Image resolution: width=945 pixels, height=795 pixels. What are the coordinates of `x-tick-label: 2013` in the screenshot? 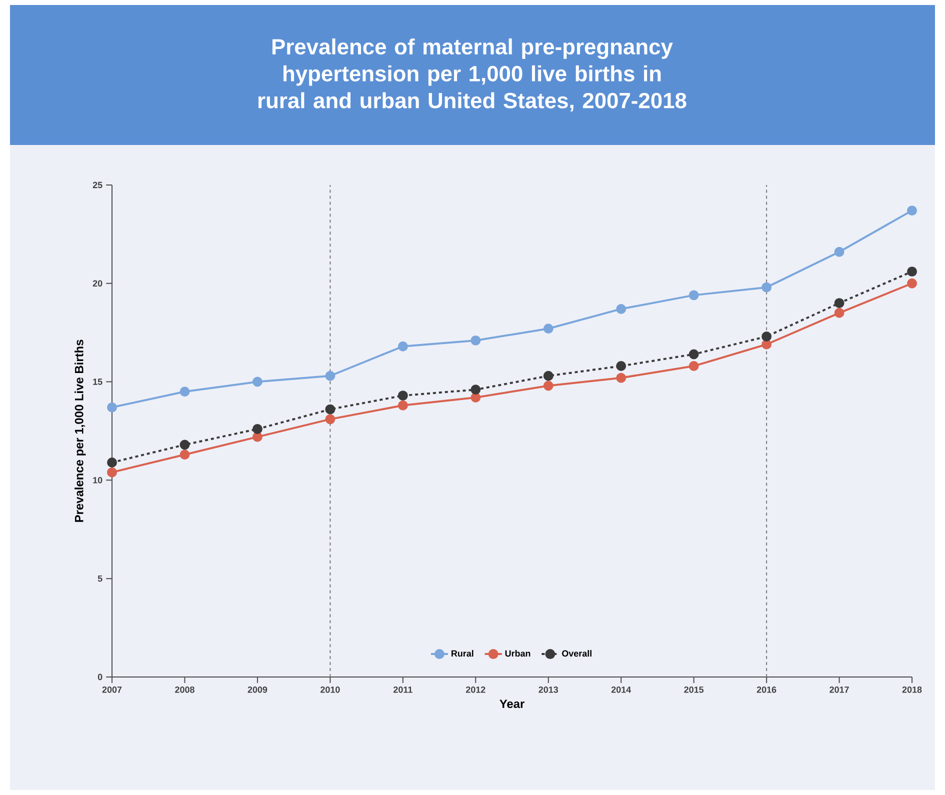 It's located at (548, 689).